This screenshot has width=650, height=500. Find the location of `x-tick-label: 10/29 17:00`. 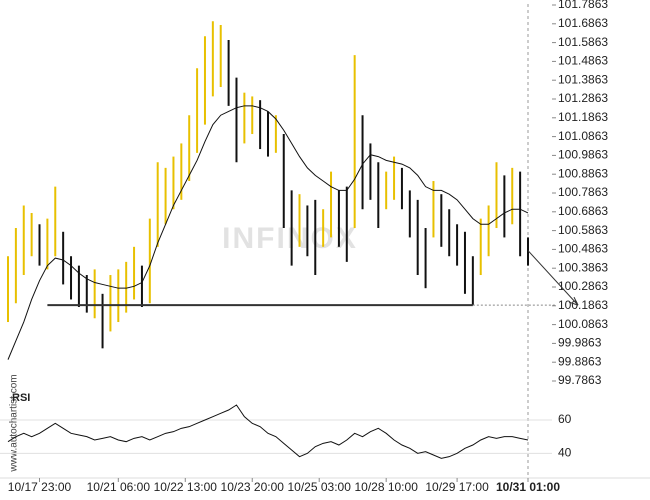

x-tick-label: 10/29 17:00 is located at coordinates (457, 487).